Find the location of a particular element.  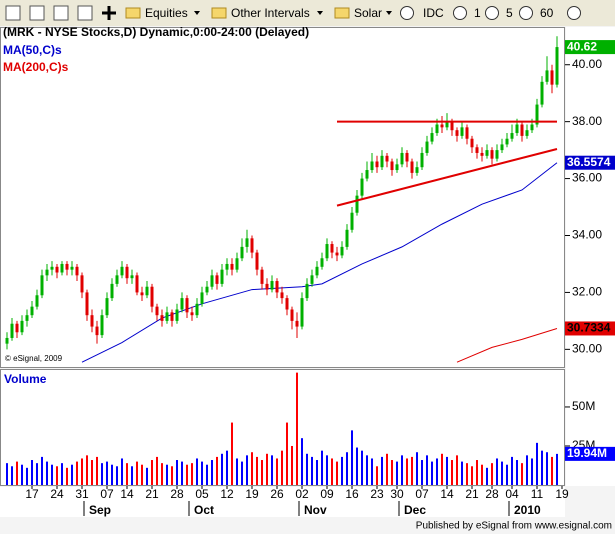

y-tick-label: 38.00 is located at coordinates (587, 121).